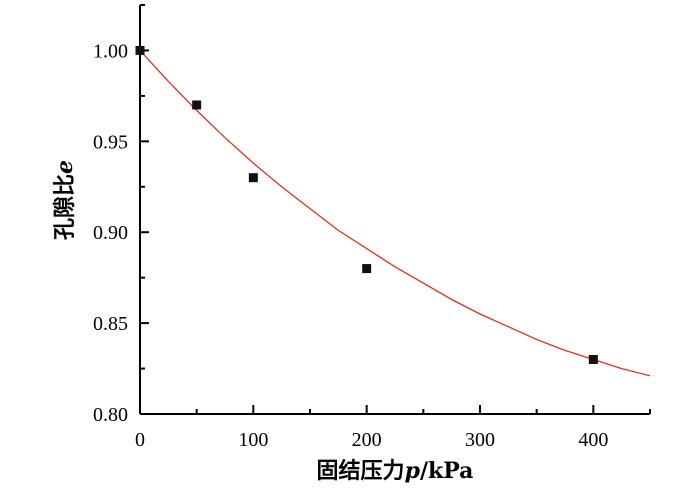  What do you see at coordinates (110, 415) in the screenshot?
I see `y-tick-label: 0.80` at bounding box center [110, 415].